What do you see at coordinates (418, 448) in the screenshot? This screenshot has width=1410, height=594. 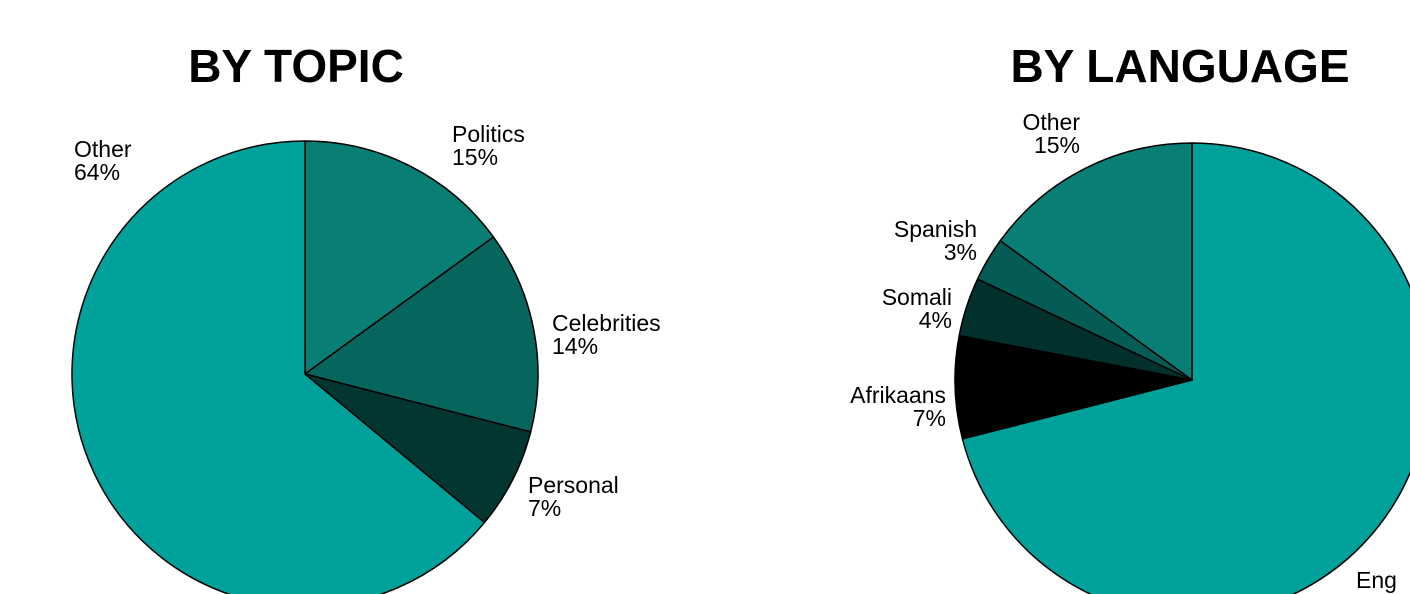 I see `topic-slice-personal` at bounding box center [418, 448].